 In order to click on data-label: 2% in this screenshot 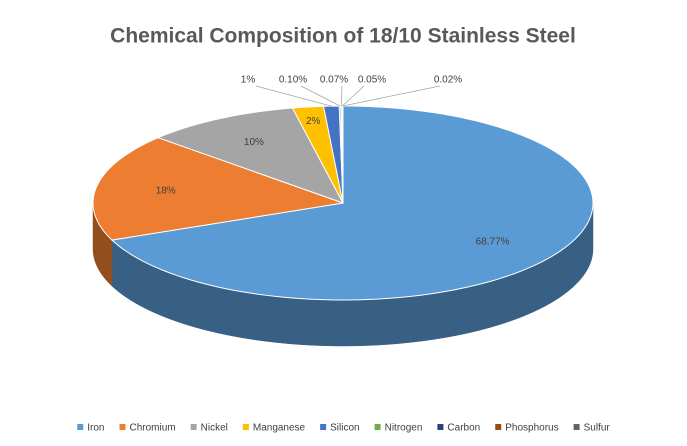, I will do `click(313, 121)`.